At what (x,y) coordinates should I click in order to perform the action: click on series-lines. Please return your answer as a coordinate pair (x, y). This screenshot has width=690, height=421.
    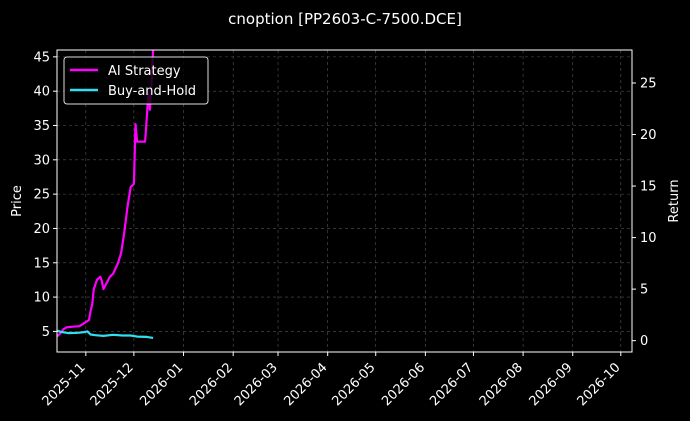
    Looking at the image, I should click on (105, 194).